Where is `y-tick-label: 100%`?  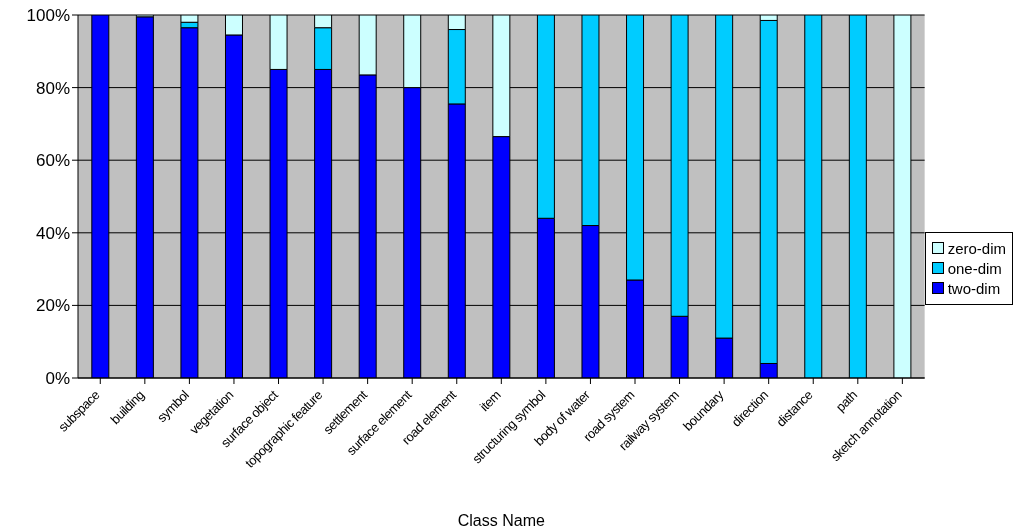
y-tick-label: 100% is located at coordinates (48, 16).